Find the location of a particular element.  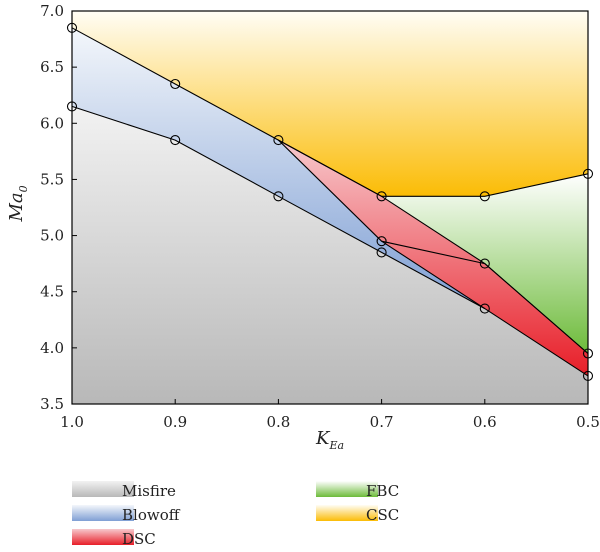

legend-swatch-blowoff is located at coordinates (103, 513).